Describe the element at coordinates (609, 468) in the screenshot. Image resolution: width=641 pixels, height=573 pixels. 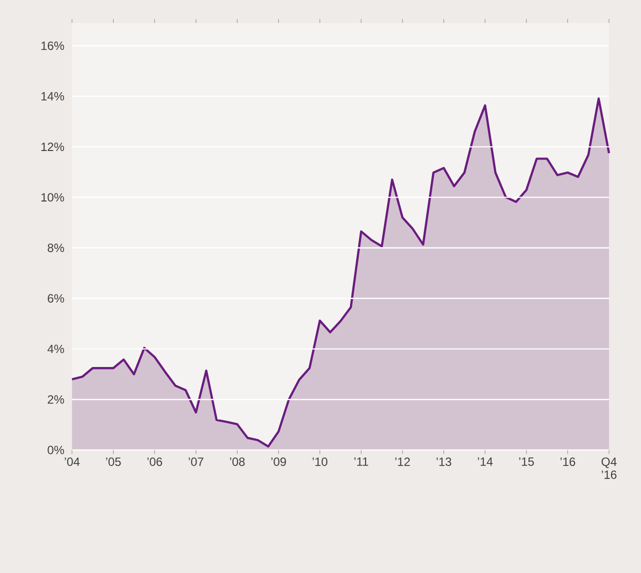
I see `x-tick-label: Q4 ’16` at that location.